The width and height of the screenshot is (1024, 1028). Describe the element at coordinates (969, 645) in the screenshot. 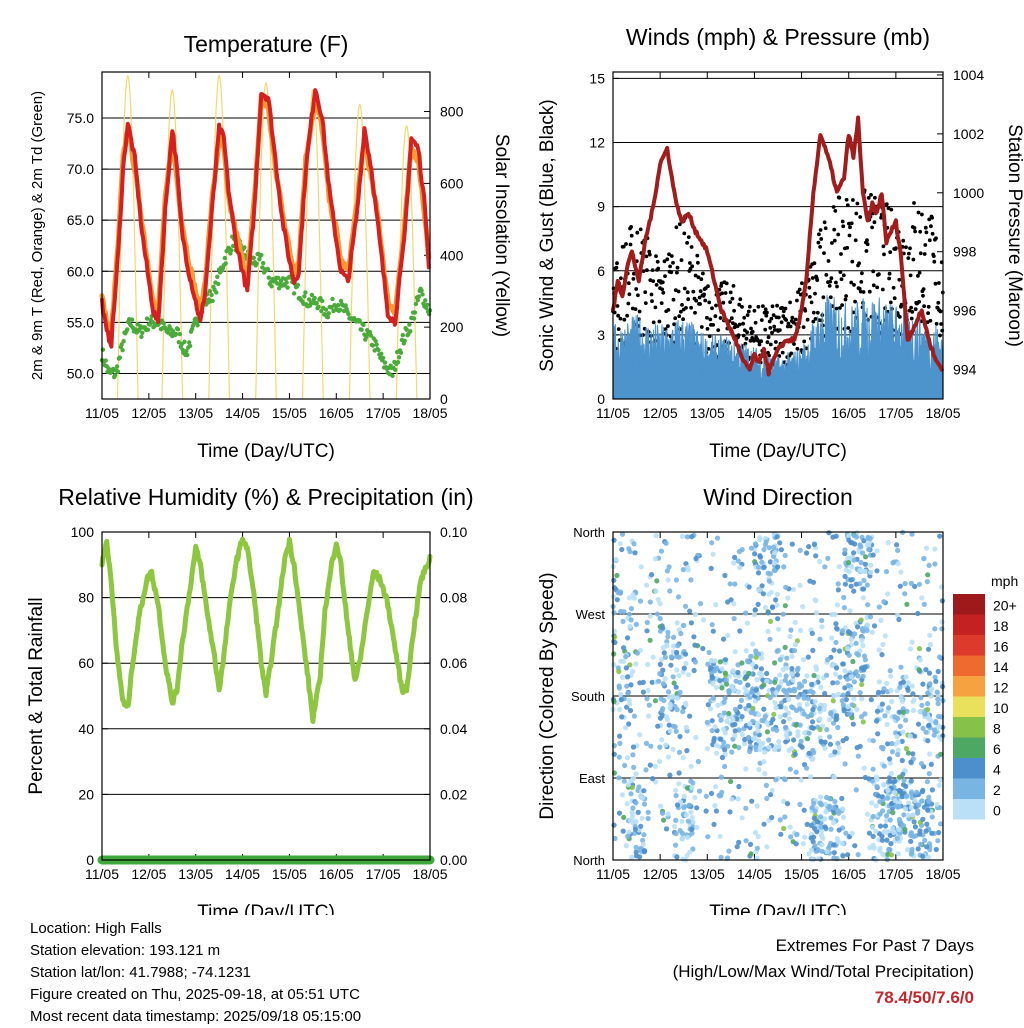

I see `legend-swatch` at that location.